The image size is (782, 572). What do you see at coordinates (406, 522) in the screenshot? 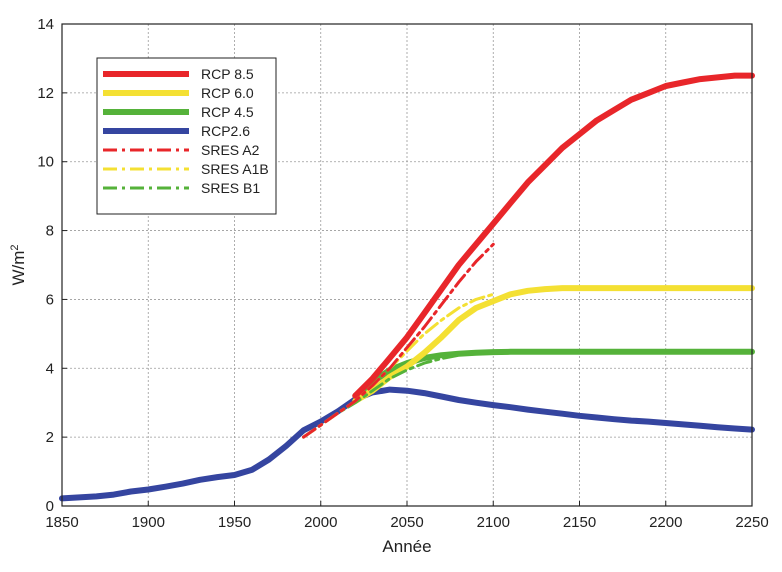
I see `x-tick-label: 2050` at bounding box center [406, 522].